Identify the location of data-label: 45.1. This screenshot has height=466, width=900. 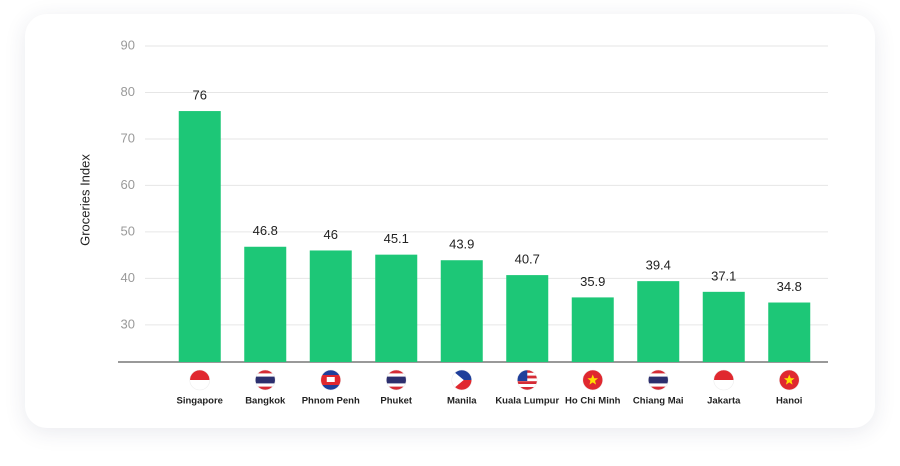
(396, 238).